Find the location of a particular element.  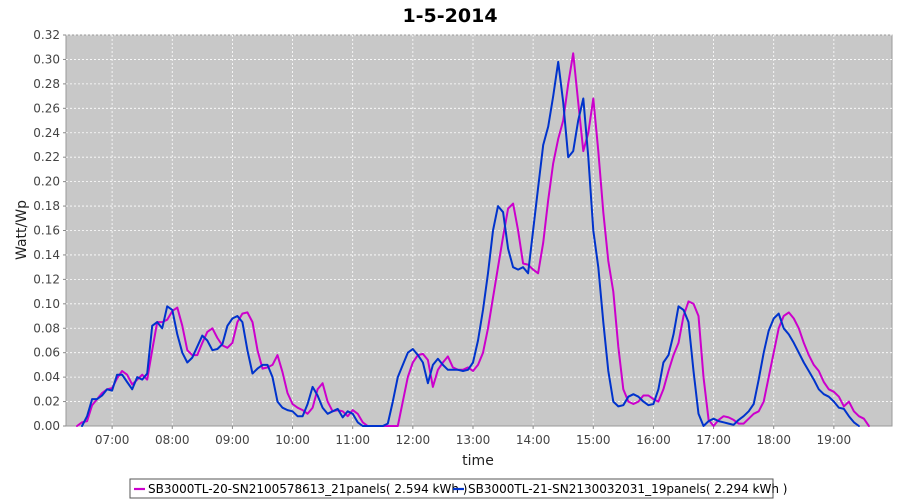

y-tick-label: 0.20 is located at coordinates (46, 182).